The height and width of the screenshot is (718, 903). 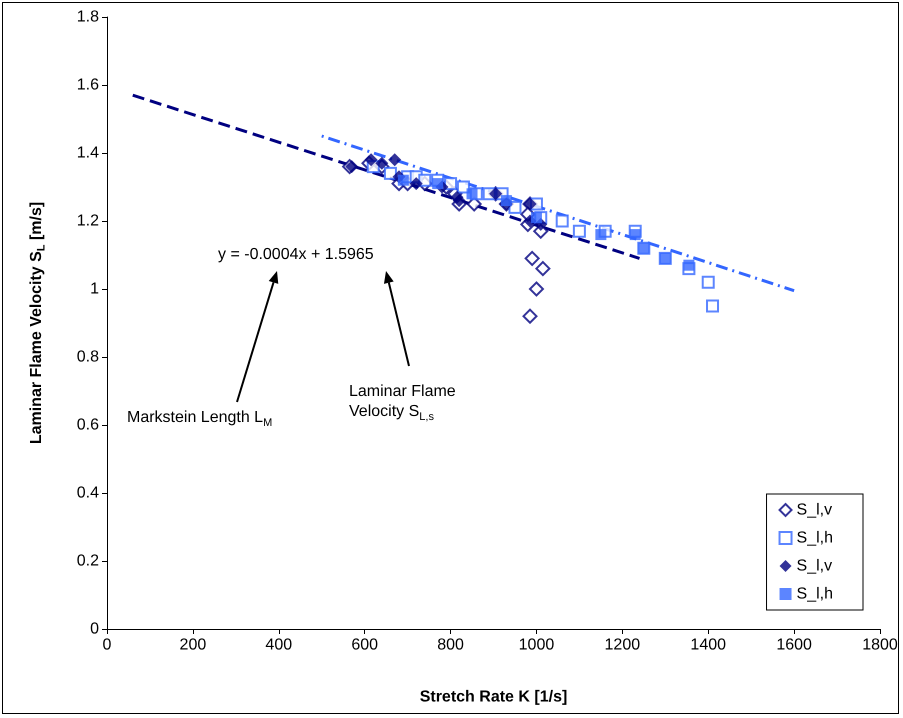 What do you see at coordinates (794, 645) in the screenshot?
I see `x-tick-label: 1600` at bounding box center [794, 645].